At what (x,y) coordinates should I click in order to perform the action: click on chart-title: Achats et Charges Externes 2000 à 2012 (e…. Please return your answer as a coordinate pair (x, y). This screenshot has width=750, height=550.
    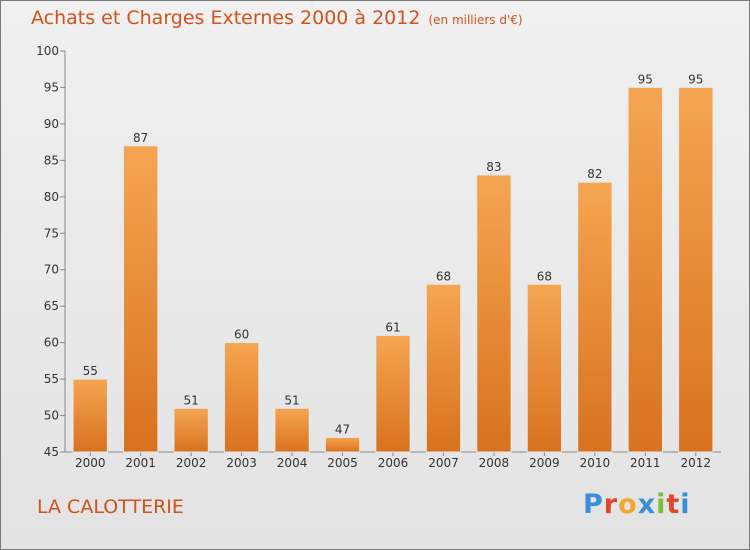
    Looking at the image, I should click on (277, 18).